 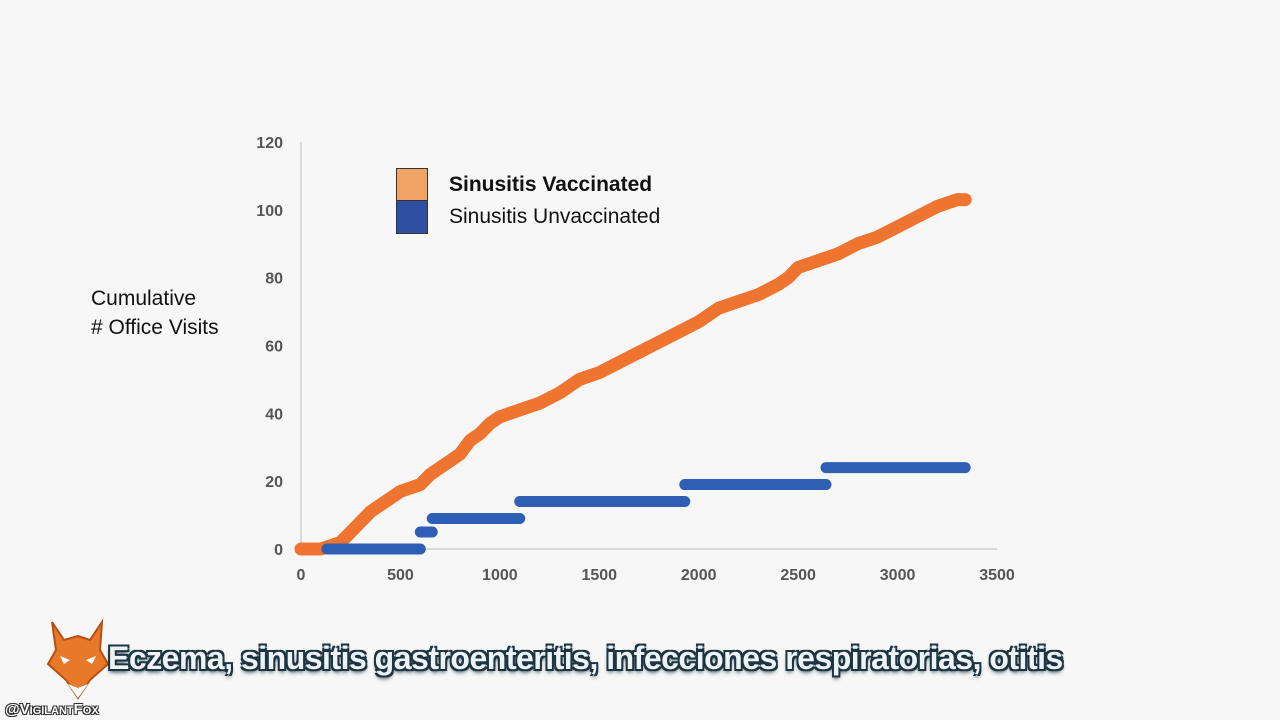 What do you see at coordinates (301, 575) in the screenshot?
I see `x-tick-label: 0` at bounding box center [301, 575].